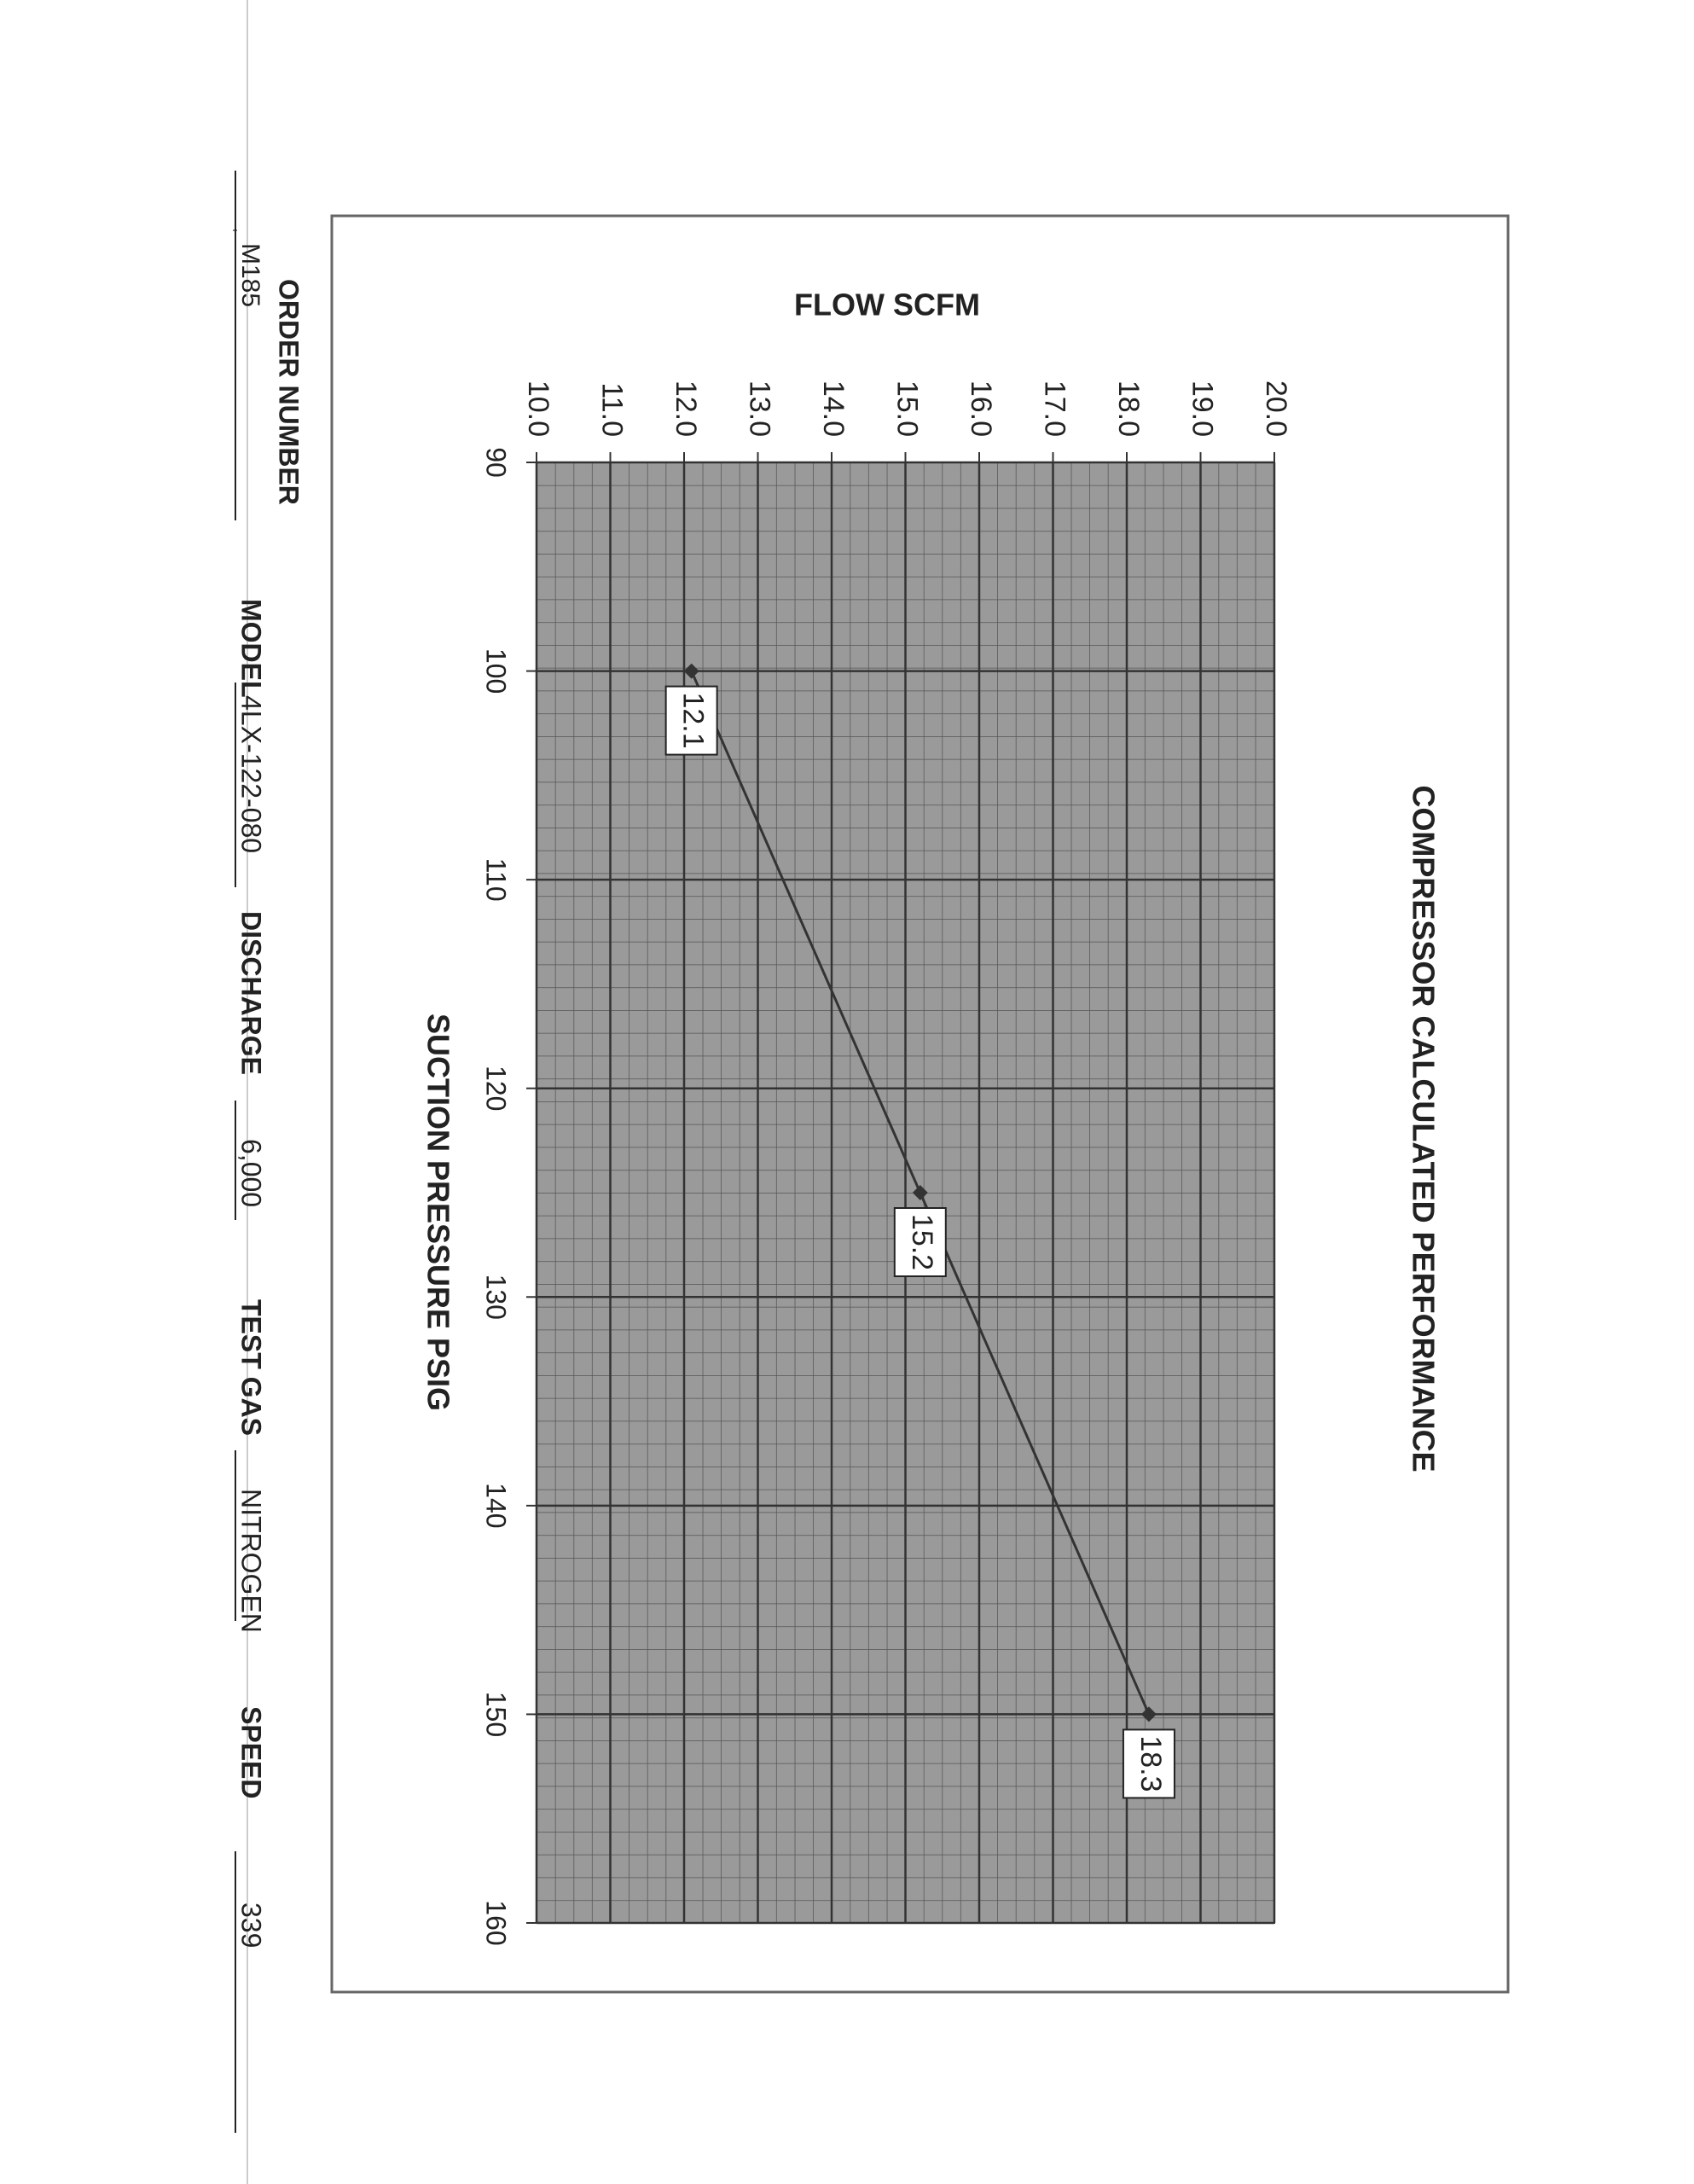 This screenshot has height=2184, width=1694. I want to click on footer-label: TEST GAS, so click(252, 1368).